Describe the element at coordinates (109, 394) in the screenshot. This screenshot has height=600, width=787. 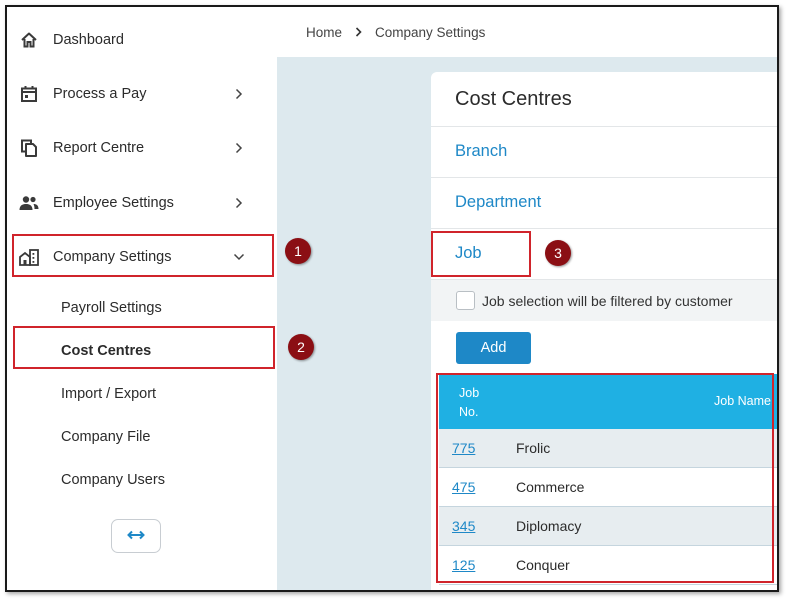
I see `subnav-import-export: Import / Export` at that location.